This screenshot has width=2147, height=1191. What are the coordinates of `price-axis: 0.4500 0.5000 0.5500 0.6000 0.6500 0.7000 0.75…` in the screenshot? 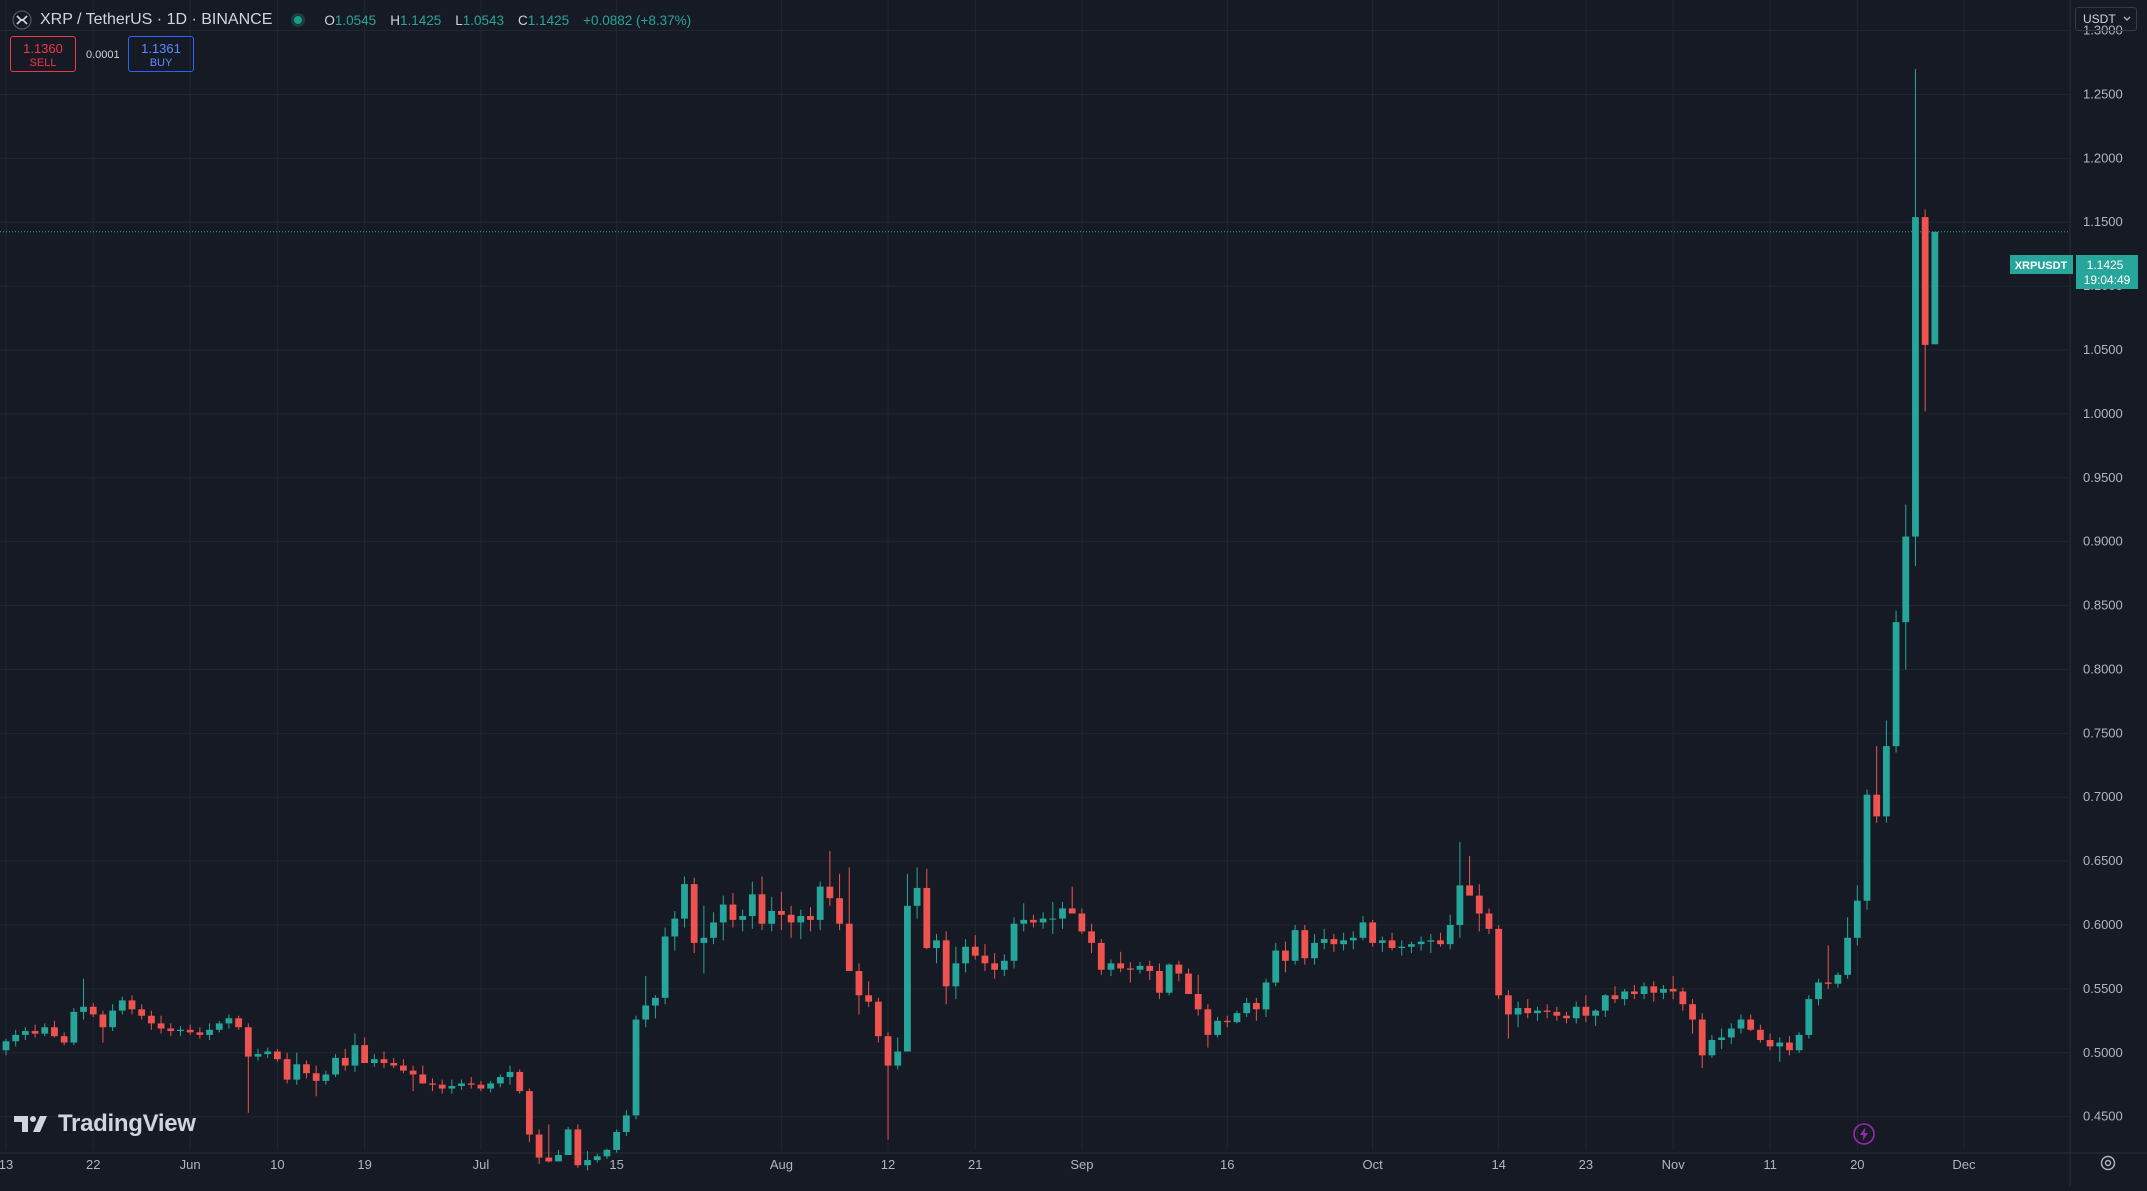 It's located at (2103, 573).